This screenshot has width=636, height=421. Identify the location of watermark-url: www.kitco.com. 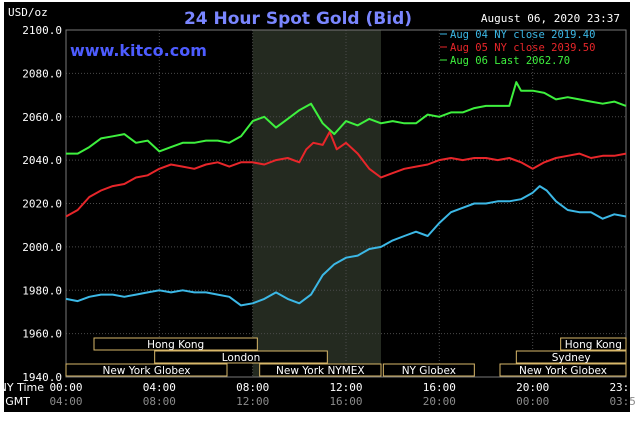
(138, 50).